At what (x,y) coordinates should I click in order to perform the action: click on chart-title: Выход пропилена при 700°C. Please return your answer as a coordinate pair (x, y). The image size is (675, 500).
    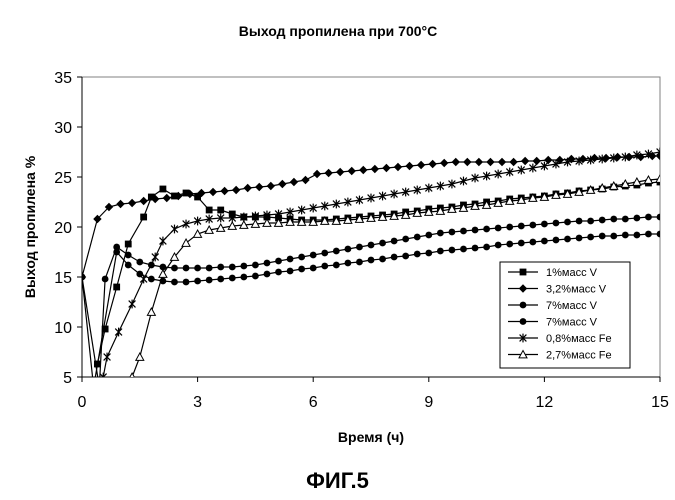
    Looking at the image, I should click on (338, 31).